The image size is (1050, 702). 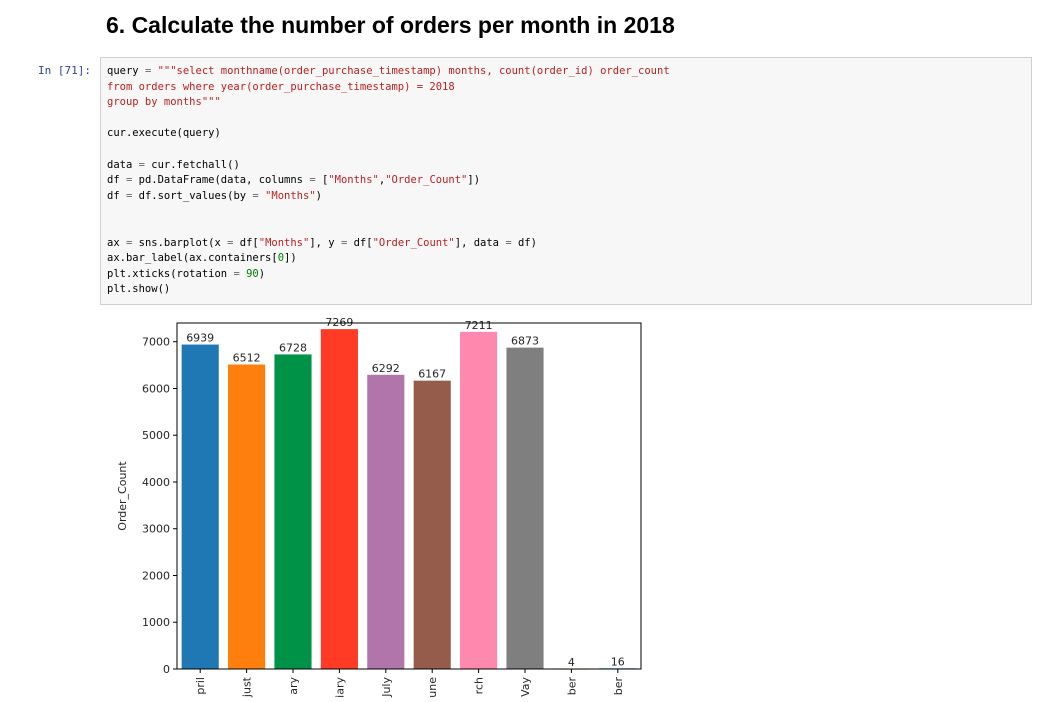 I want to click on code-line: df = df.sort_values(by = "Months"), so click(x=388, y=197).